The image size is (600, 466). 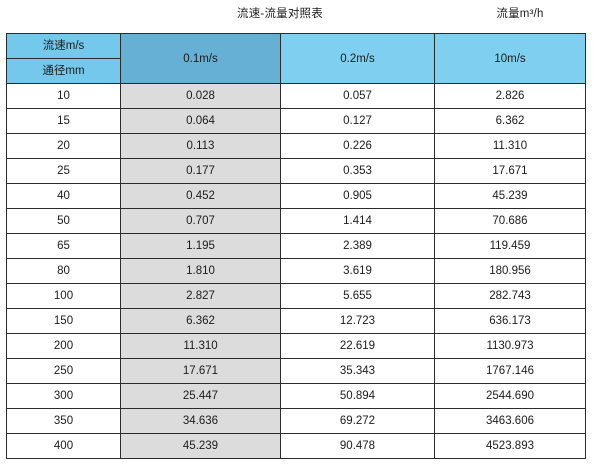 What do you see at coordinates (510, 321) in the screenshot?
I see `cell-flow-10: 636.173` at bounding box center [510, 321].